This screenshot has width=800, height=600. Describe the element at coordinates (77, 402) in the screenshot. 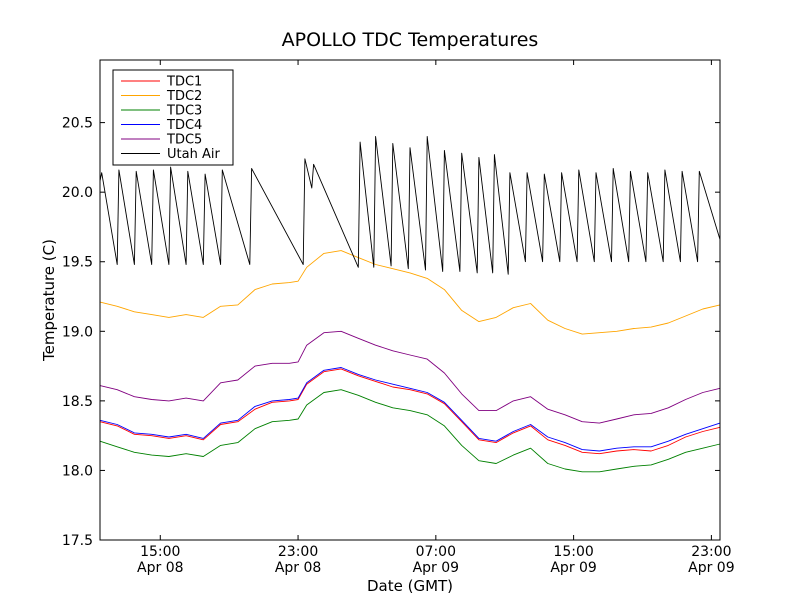

I see `y-tick-label: 18.5` at that location.